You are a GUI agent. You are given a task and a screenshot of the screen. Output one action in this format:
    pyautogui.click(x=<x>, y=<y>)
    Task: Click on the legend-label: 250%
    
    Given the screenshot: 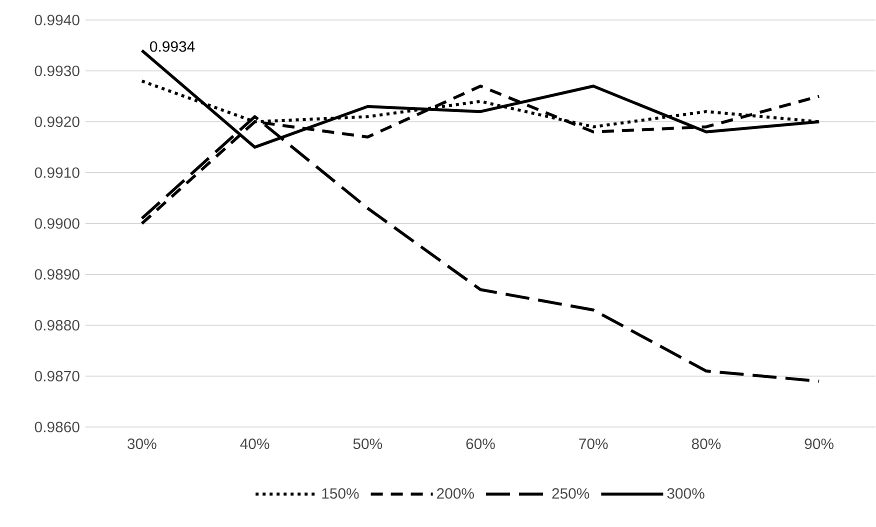 What is the action you would take?
    pyautogui.click(x=571, y=493)
    